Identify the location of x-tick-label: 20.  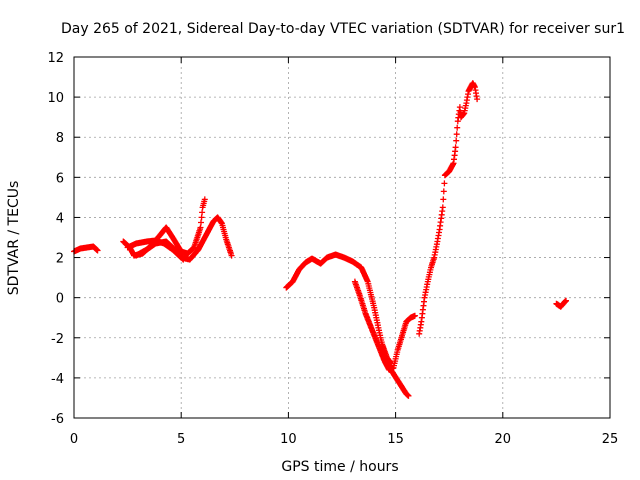
(503, 439).